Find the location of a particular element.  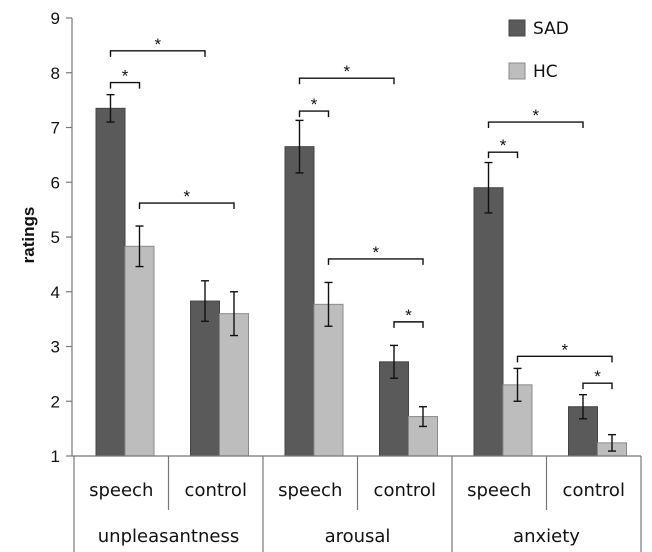

y-tick-label: 2 is located at coordinates (55, 401).